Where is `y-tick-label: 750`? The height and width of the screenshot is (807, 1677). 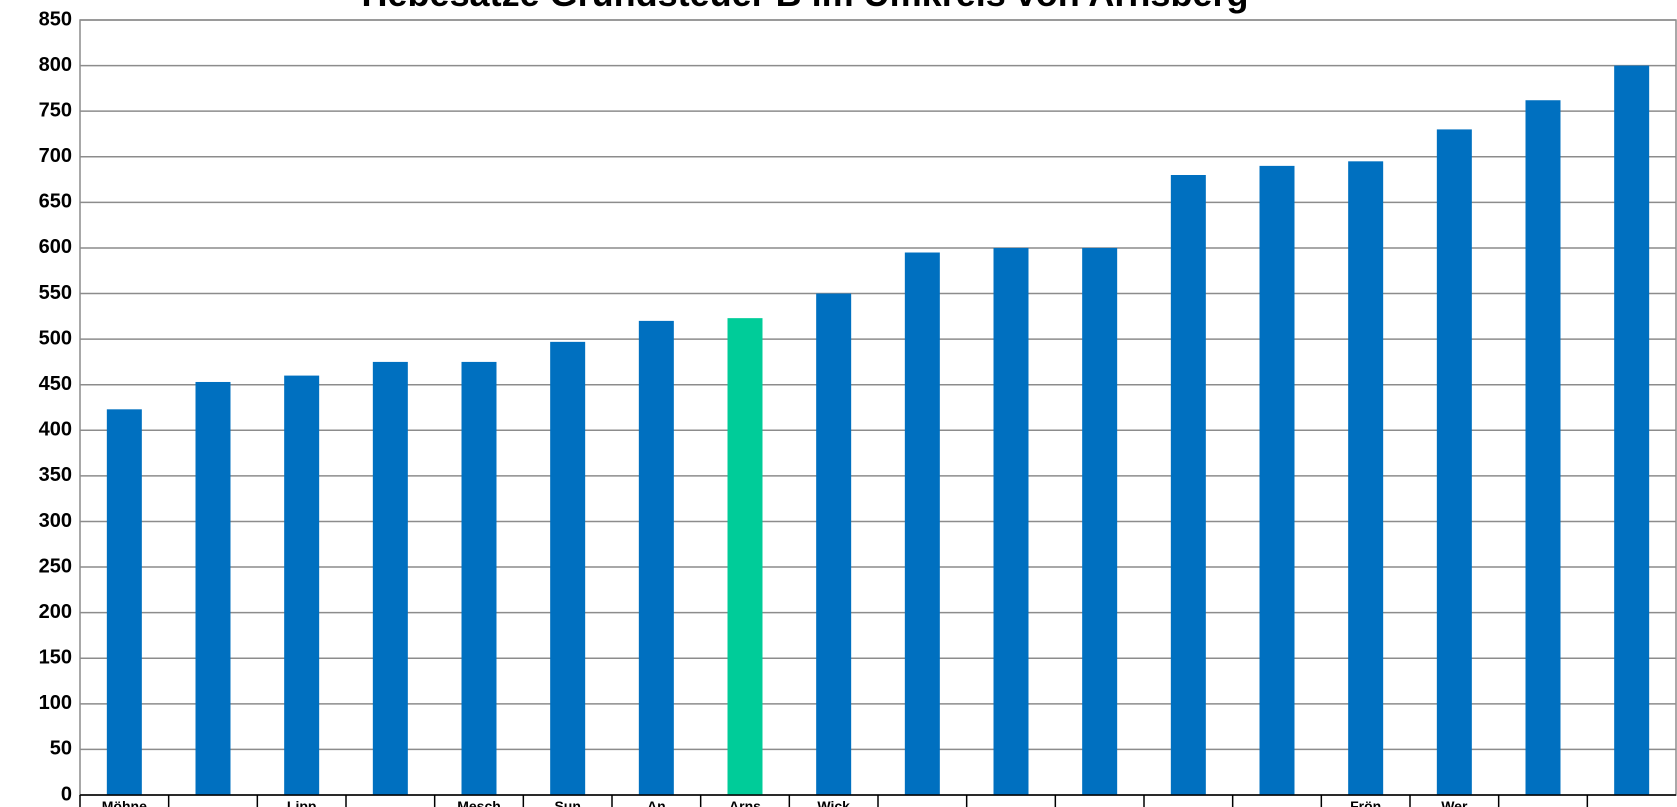
y-tick-label: 750 is located at coordinates (55, 110).